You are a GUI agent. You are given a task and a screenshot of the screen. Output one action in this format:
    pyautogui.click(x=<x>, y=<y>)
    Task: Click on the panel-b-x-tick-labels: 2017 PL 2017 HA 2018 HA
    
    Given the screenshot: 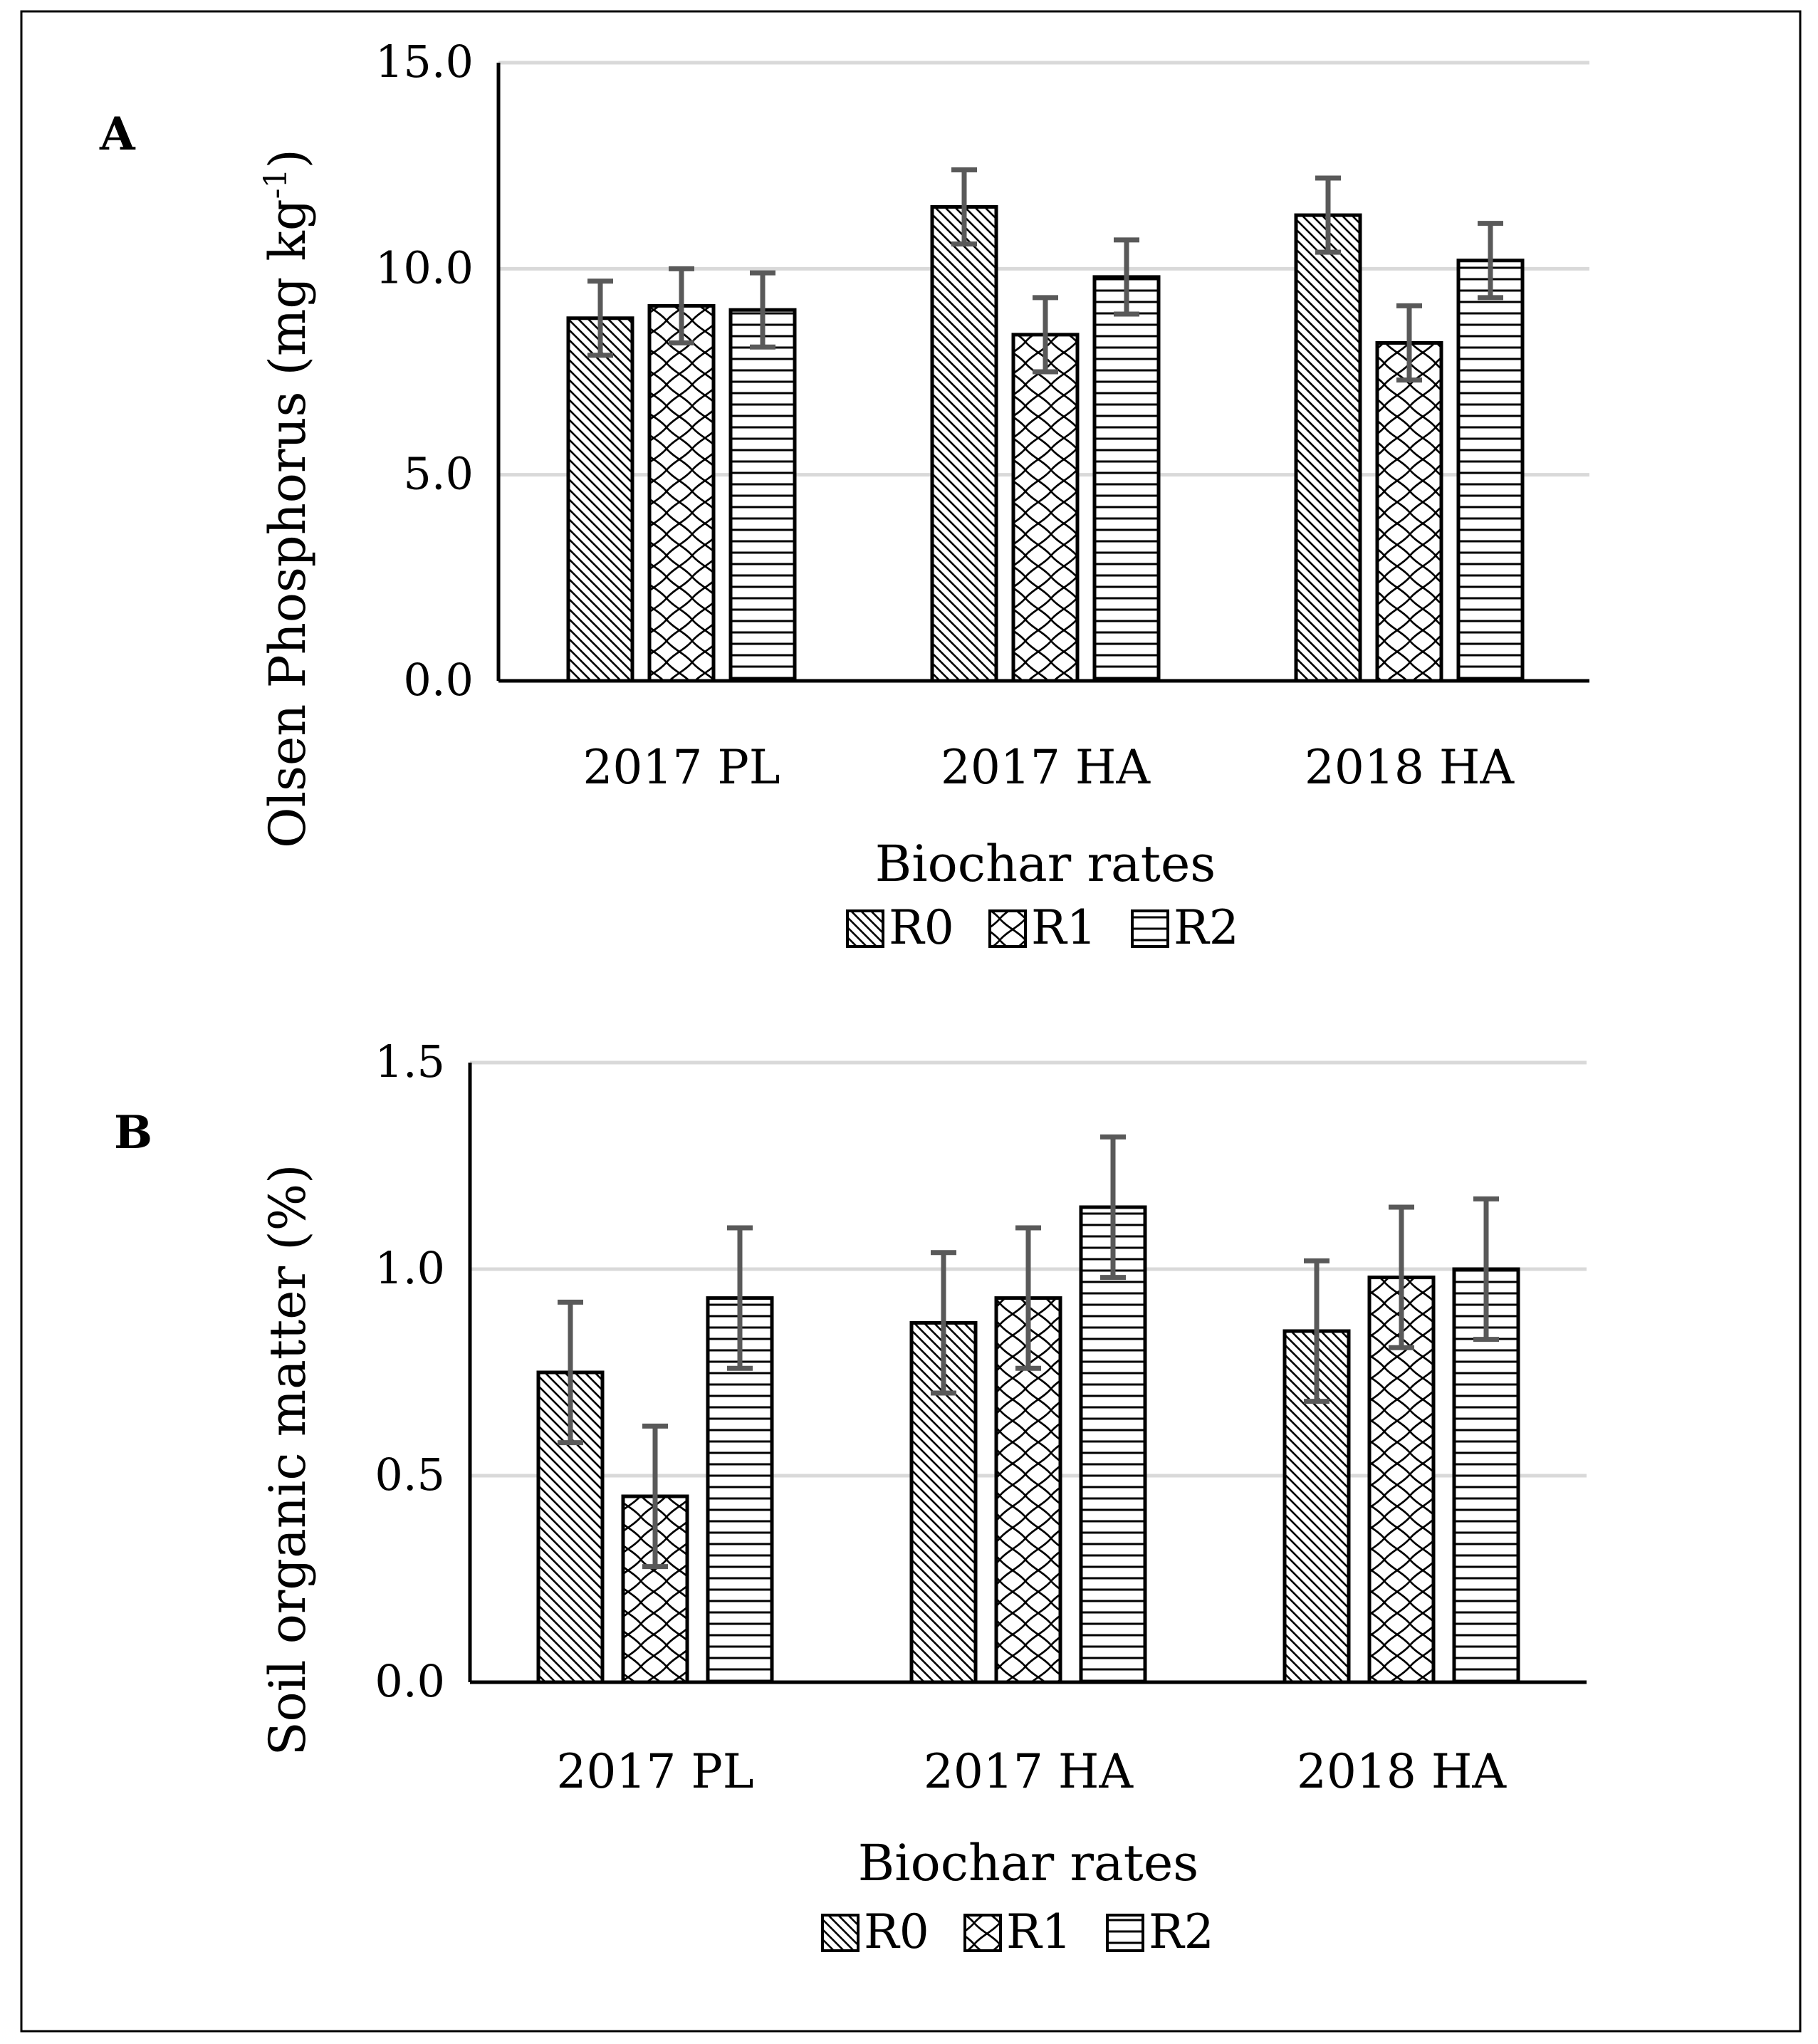 What is the action you would take?
    pyautogui.click(x=1031, y=1771)
    